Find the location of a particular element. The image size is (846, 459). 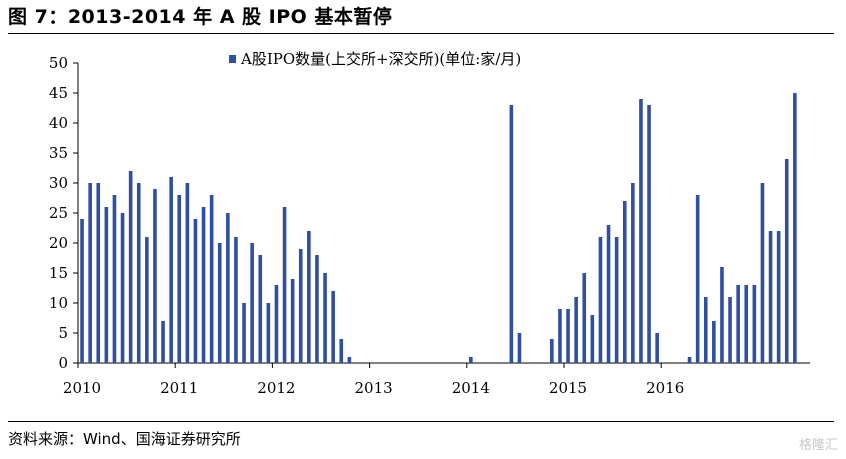

figure-title: 图 7：2013-2014 年 A 股 IPO 基本暂停 is located at coordinates (200, 17).